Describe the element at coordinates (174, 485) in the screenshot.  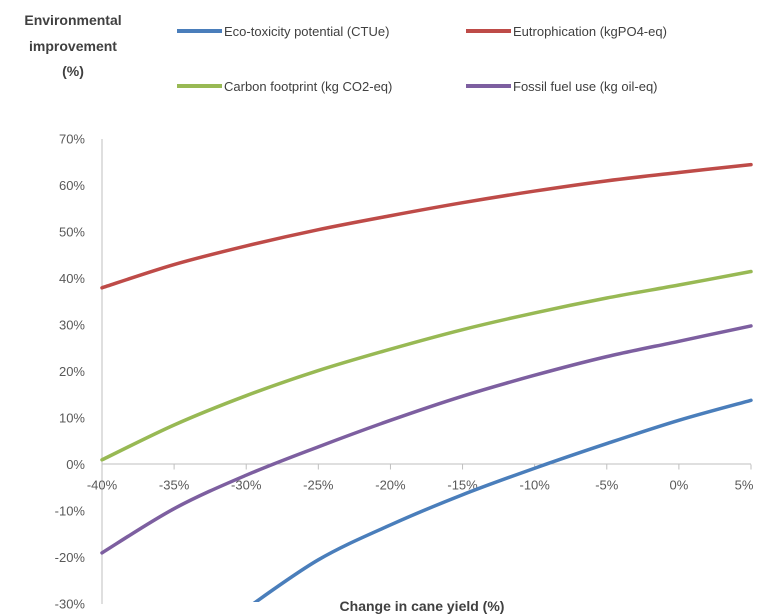
I see `x-tick-label: -35%` at that location.